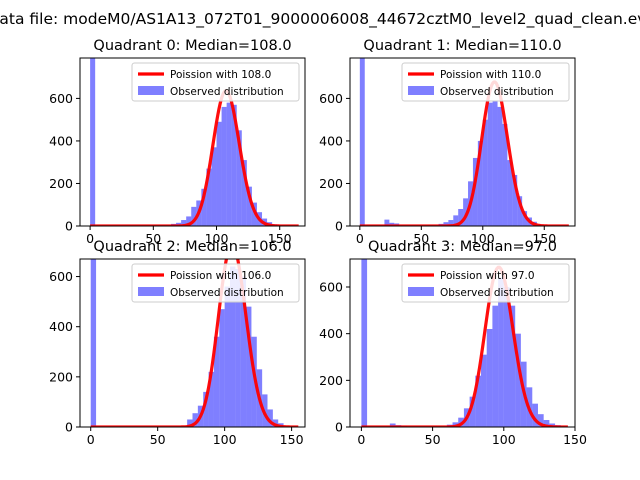 This screenshot has width=640, height=480. I want to click on legend-label: Poission with 108.0, so click(220, 75).